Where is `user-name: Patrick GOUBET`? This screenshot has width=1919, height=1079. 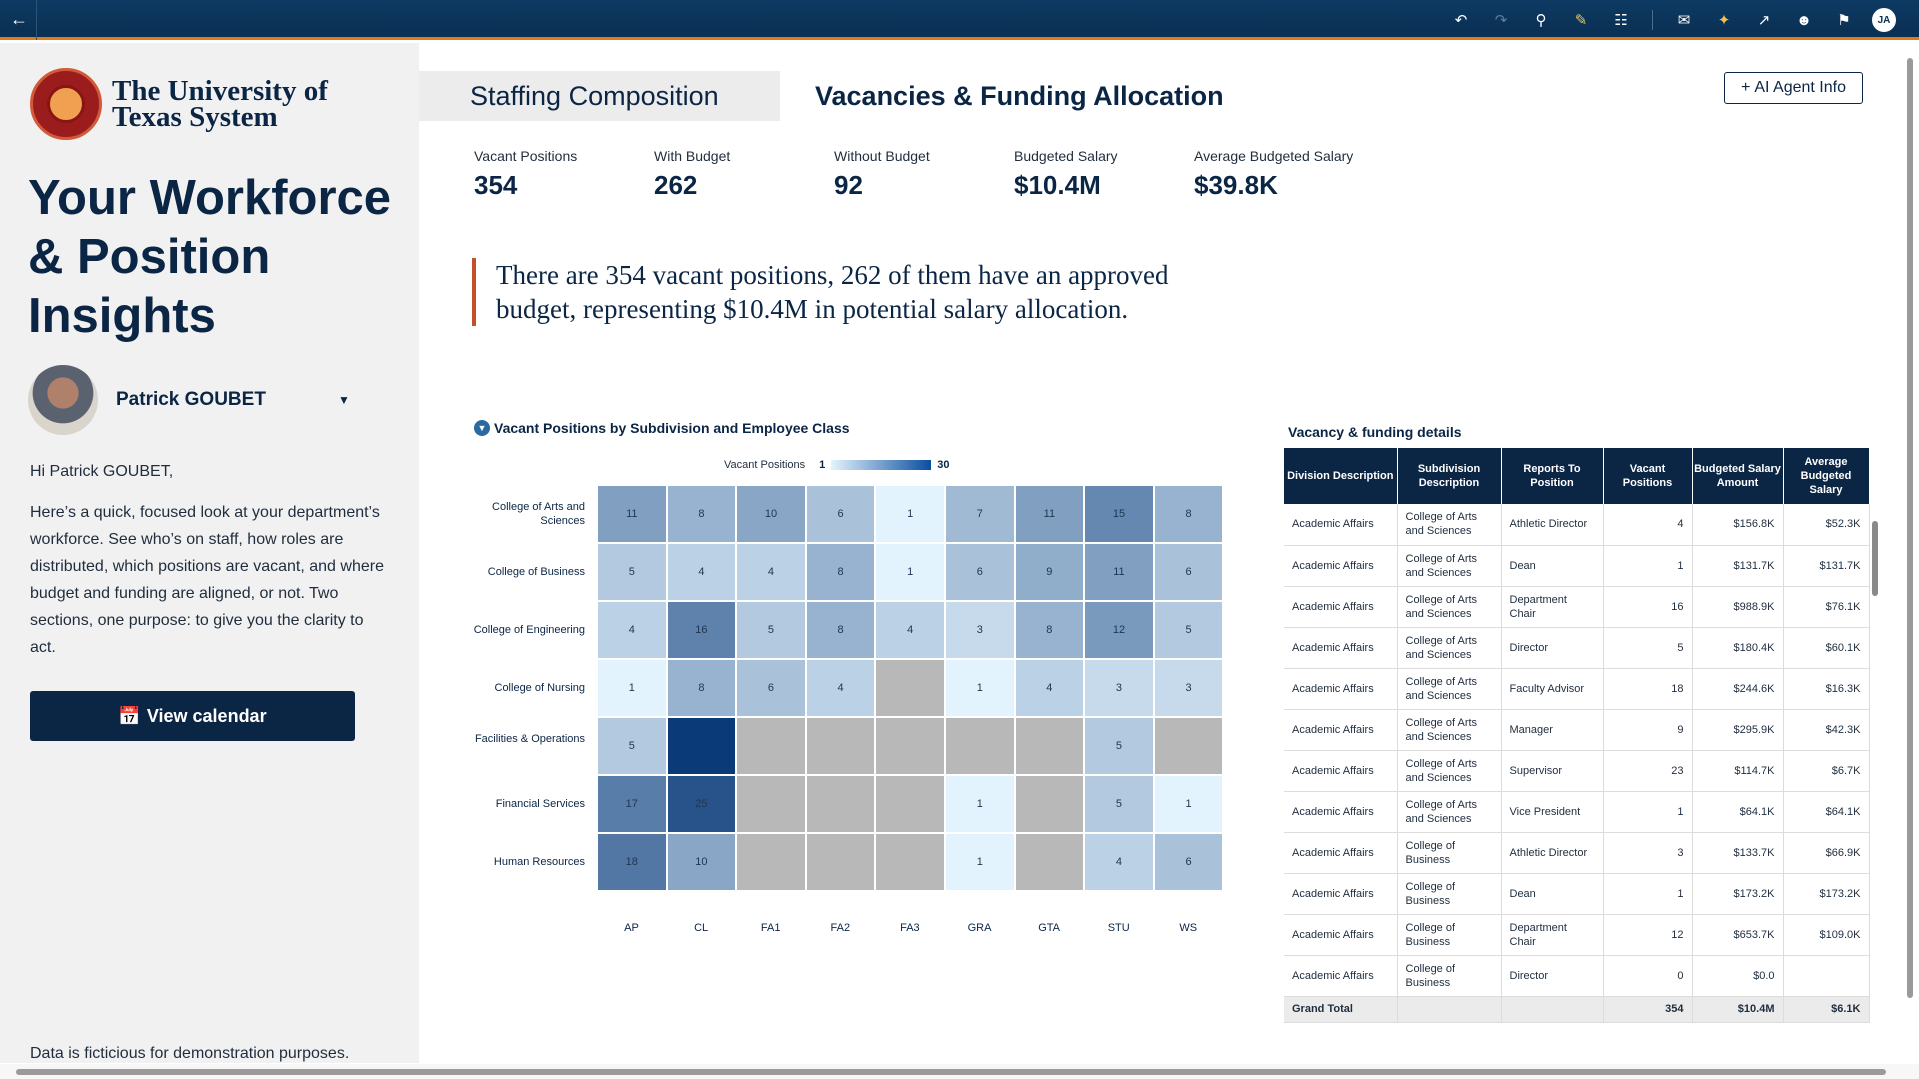 user-name: Patrick GOUBET is located at coordinates (191, 399).